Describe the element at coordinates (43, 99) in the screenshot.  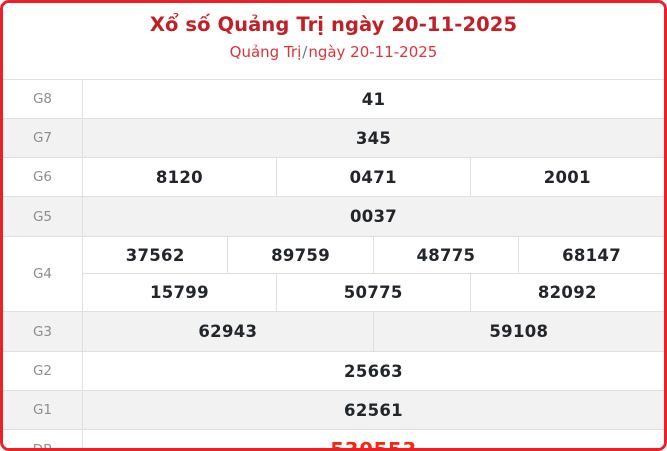
I see `prize-label-g8: G8` at that location.